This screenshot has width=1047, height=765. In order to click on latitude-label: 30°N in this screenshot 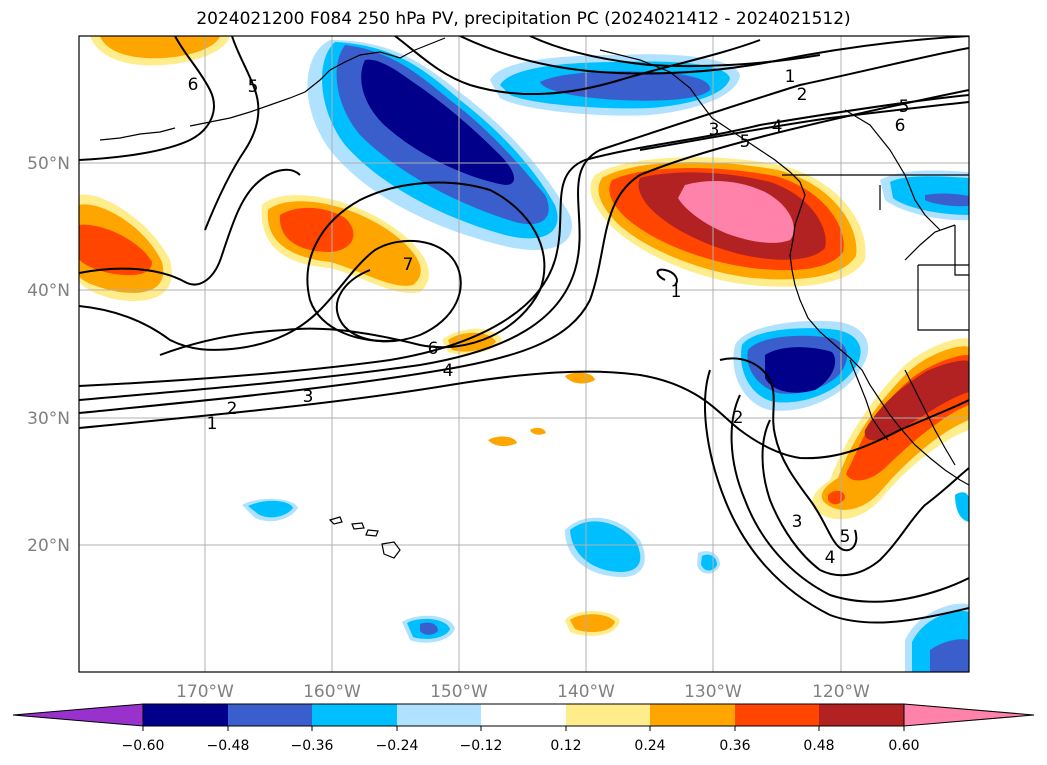, I will do `click(48, 419)`.